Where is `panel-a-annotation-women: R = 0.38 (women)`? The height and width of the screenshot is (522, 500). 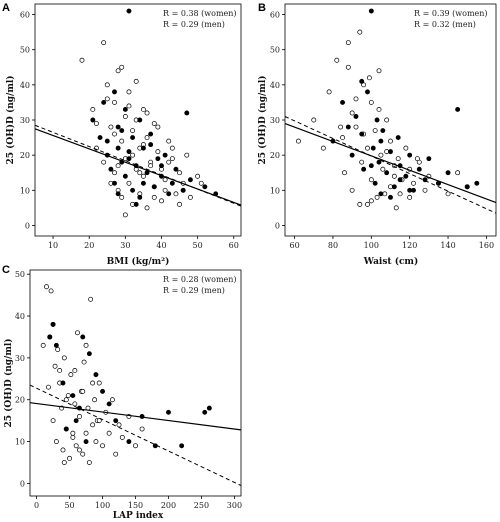
panel-a-annotation-women: R = 0.38 (women) is located at coordinates (200, 13).